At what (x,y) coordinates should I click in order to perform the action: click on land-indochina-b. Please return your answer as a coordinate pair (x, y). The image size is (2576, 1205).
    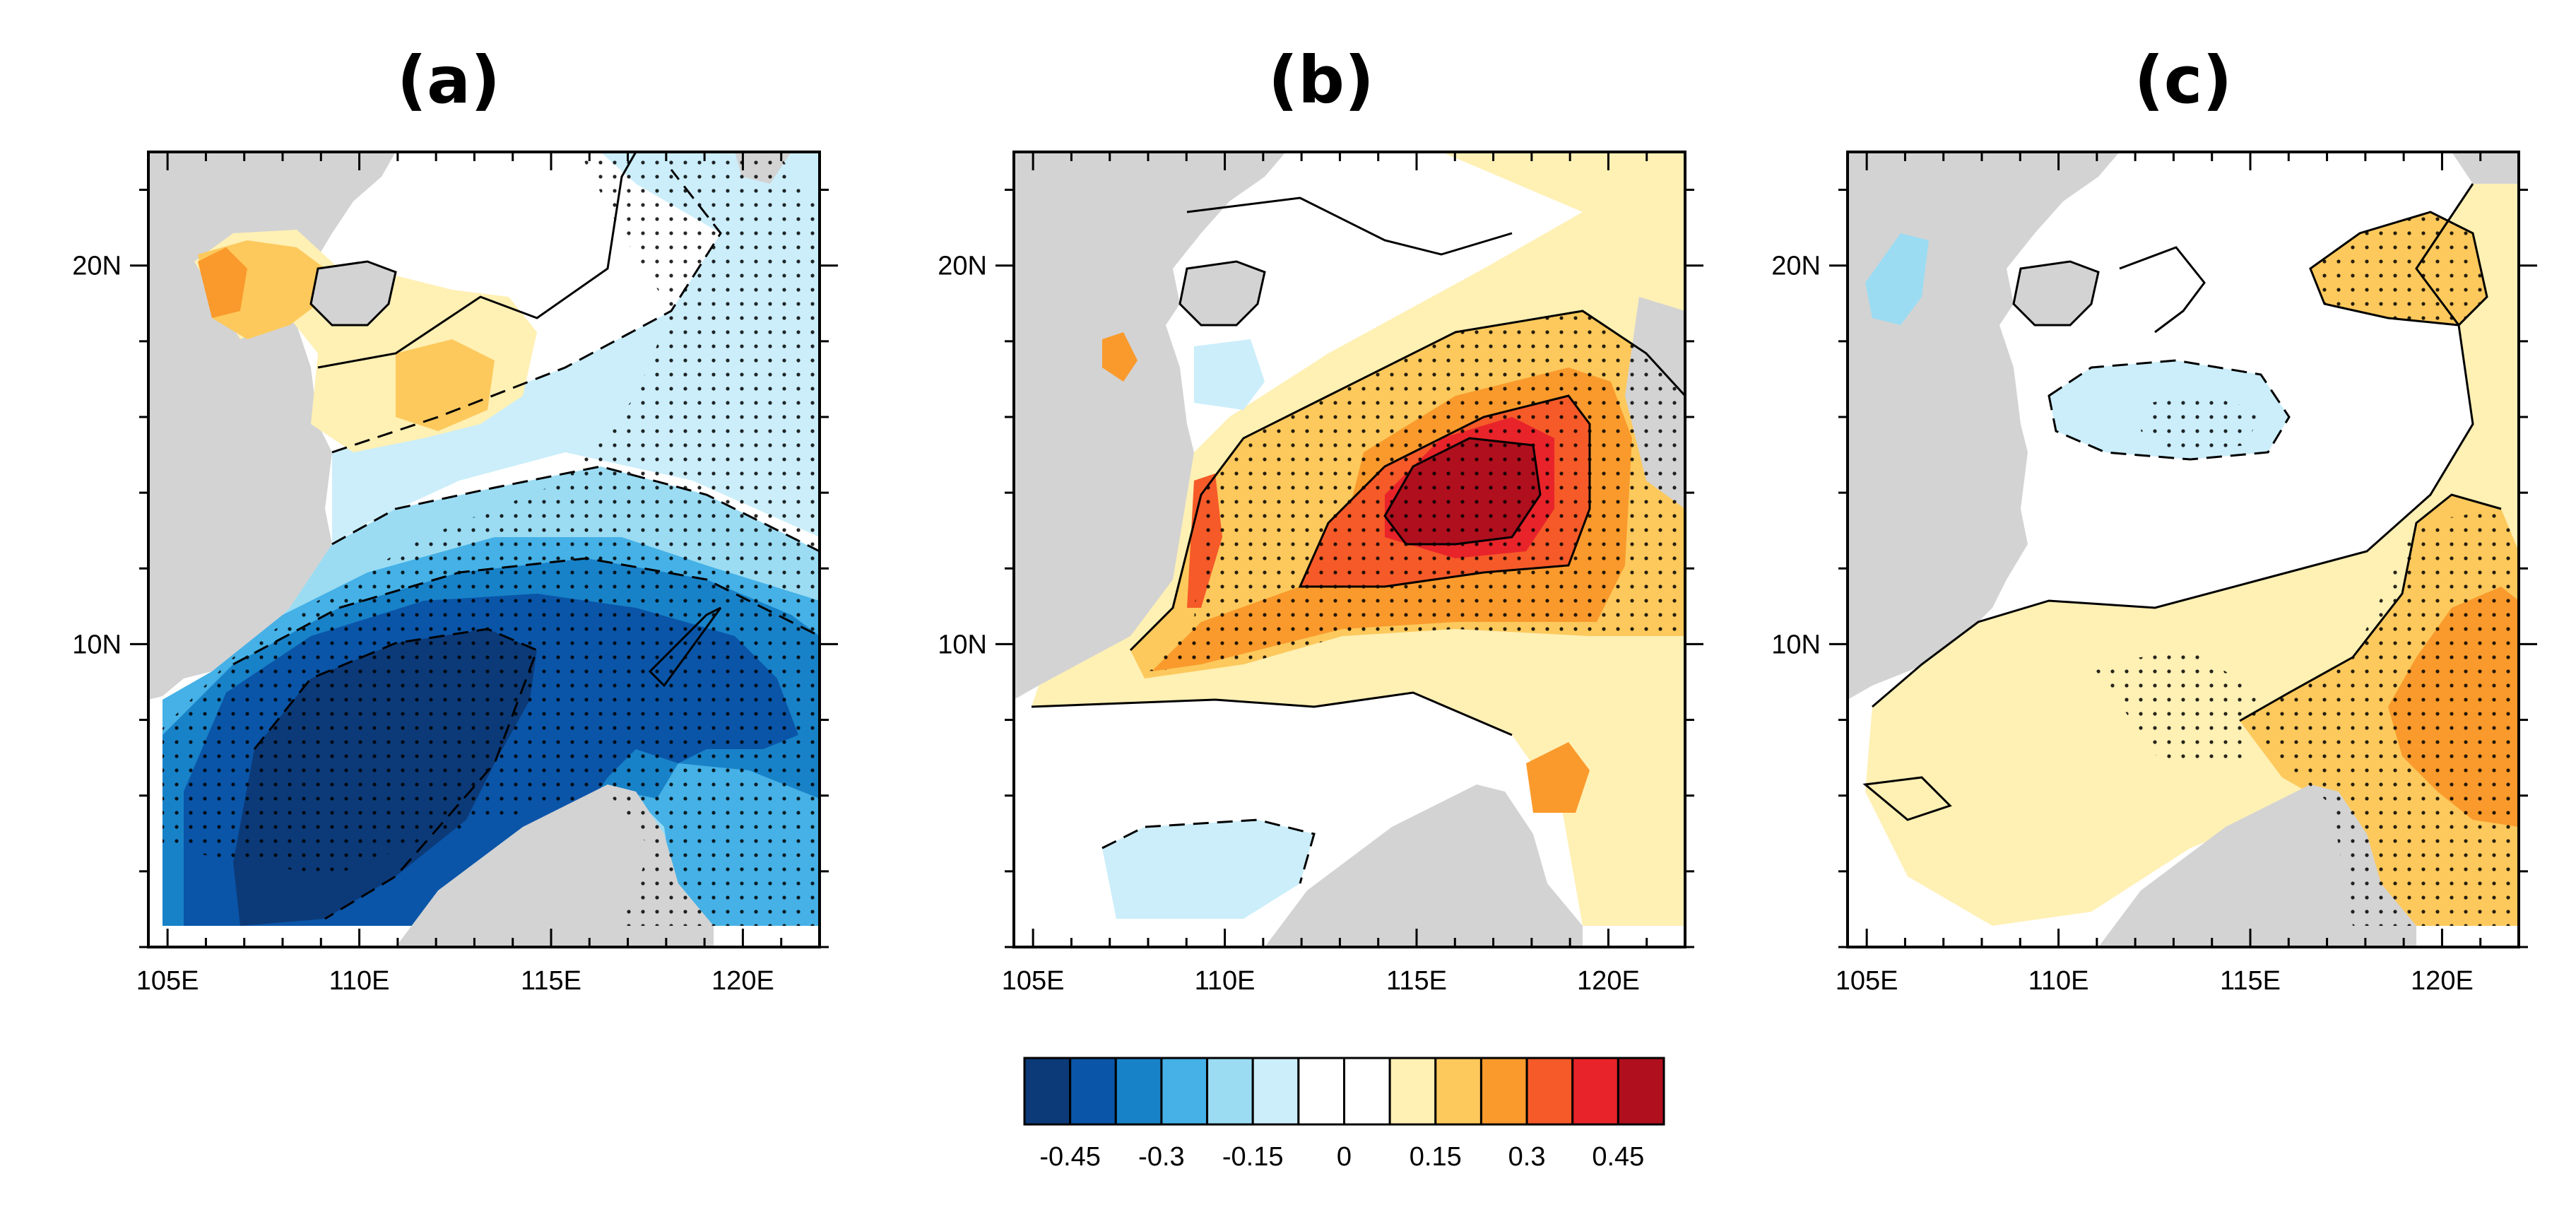
    Looking at the image, I should click on (1150, 426).